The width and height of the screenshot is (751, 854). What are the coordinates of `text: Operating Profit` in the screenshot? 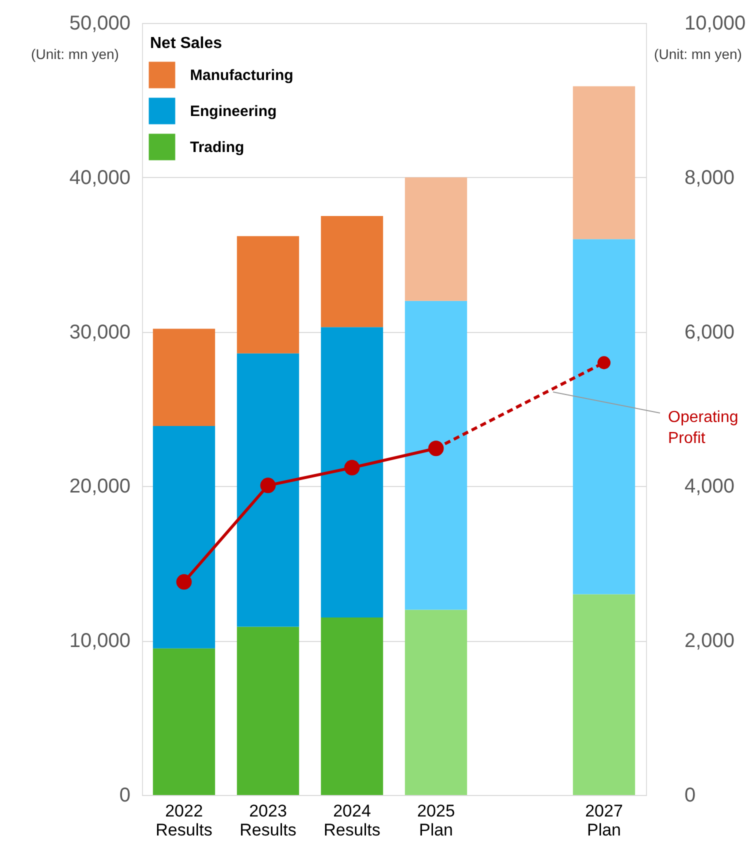 It's located at (703, 428).